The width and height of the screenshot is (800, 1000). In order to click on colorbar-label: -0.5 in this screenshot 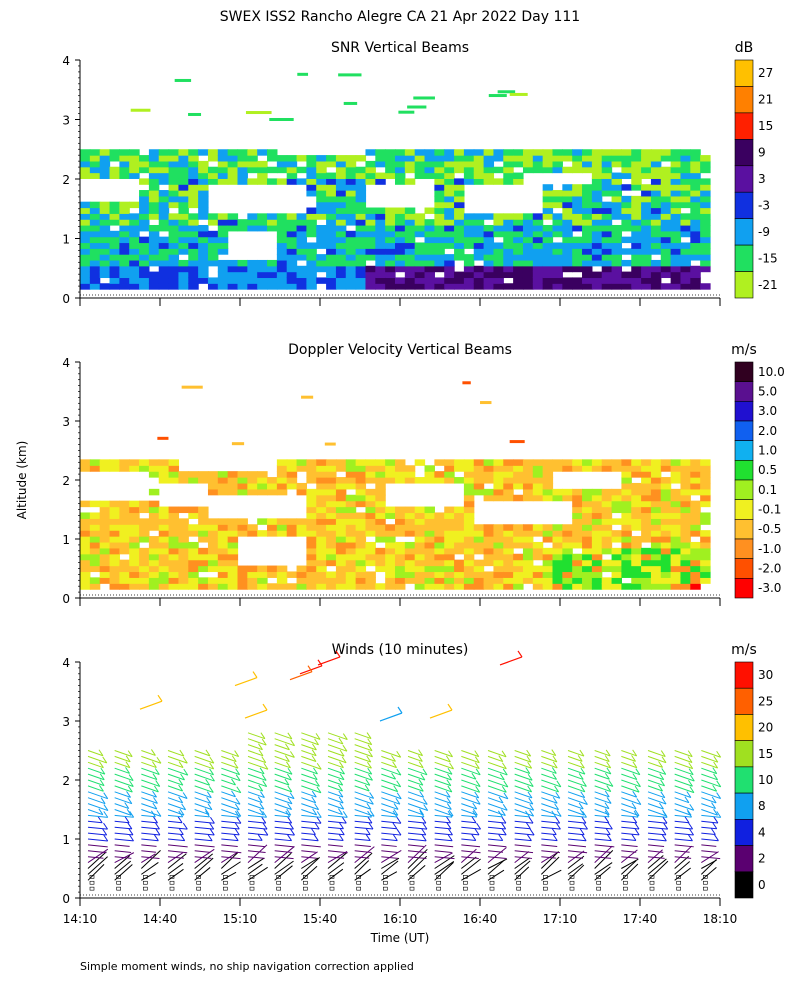, I will do `click(769, 529)`.